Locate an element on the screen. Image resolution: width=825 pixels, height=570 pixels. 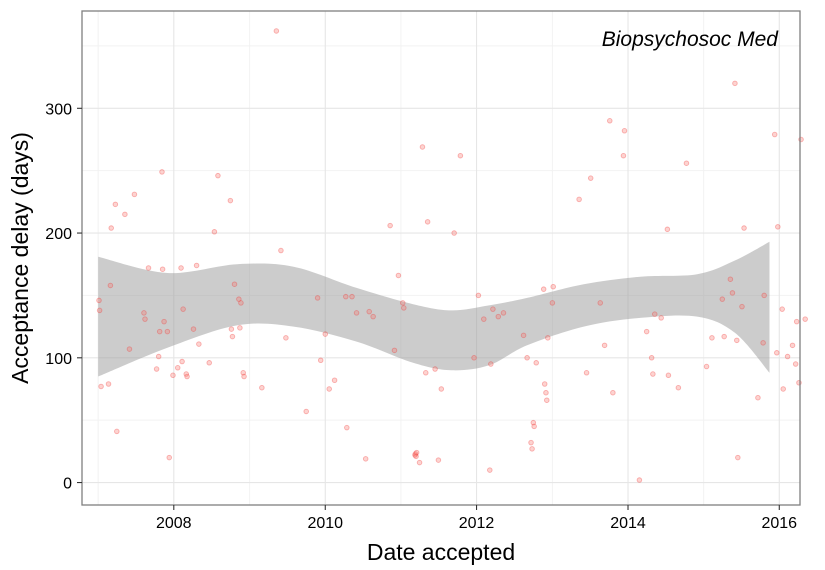
chart-annotation: Biopsychosoc Med is located at coordinates (691, 39).